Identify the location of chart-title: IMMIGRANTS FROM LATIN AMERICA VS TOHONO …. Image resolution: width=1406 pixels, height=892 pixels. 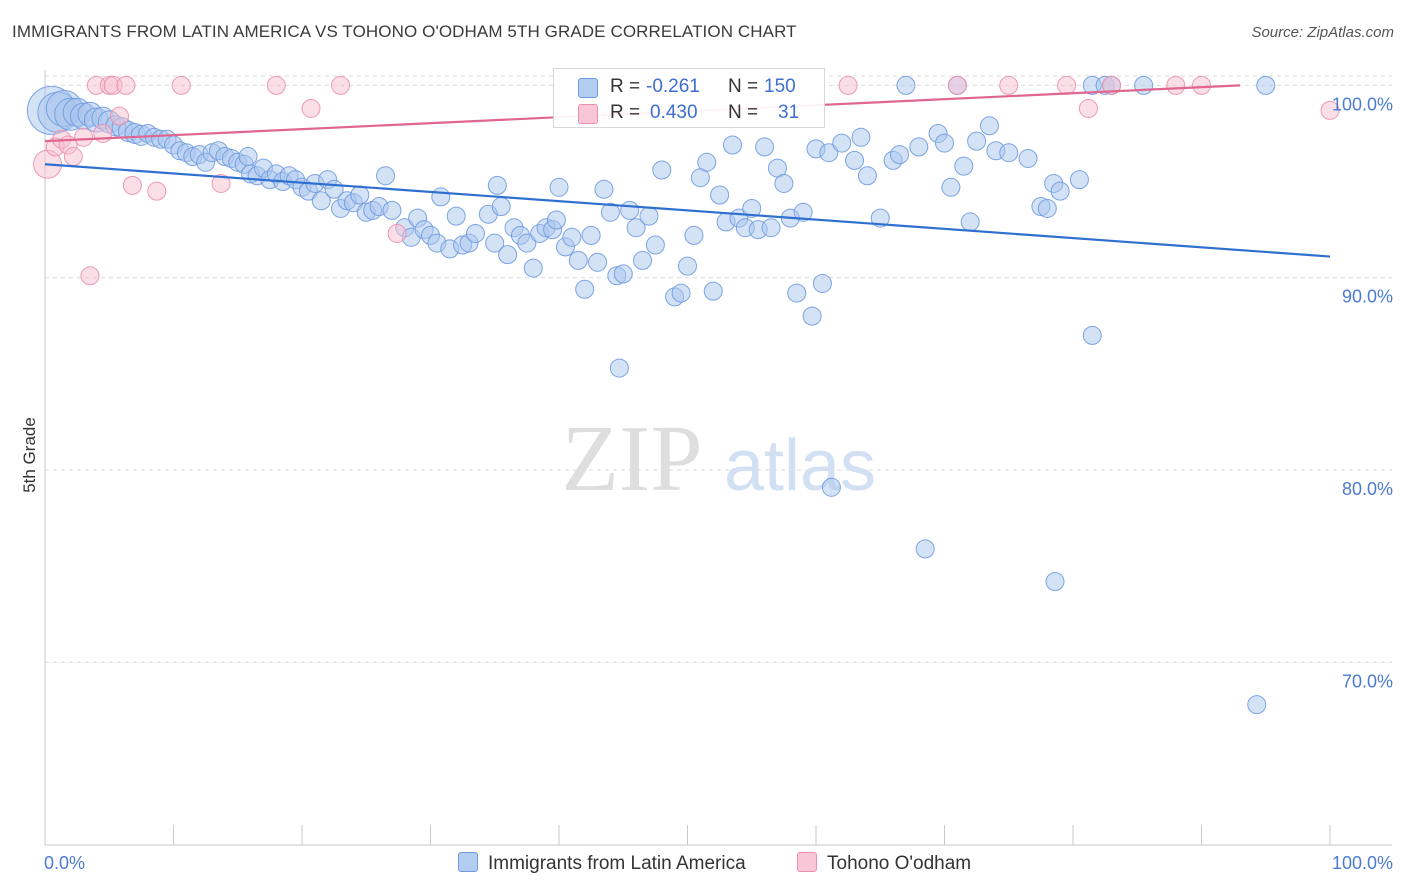
(404, 31).